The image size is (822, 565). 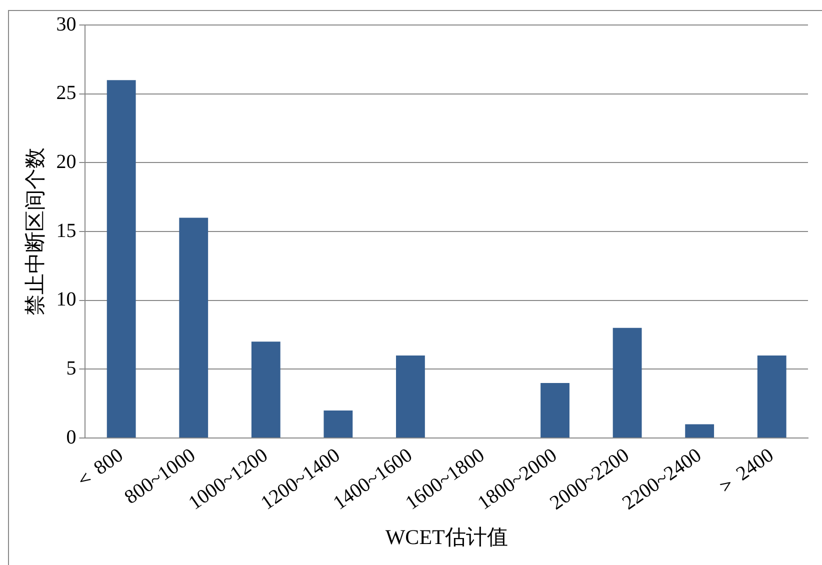 I want to click on y-tick-label: 10, so click(x=66, y=299).